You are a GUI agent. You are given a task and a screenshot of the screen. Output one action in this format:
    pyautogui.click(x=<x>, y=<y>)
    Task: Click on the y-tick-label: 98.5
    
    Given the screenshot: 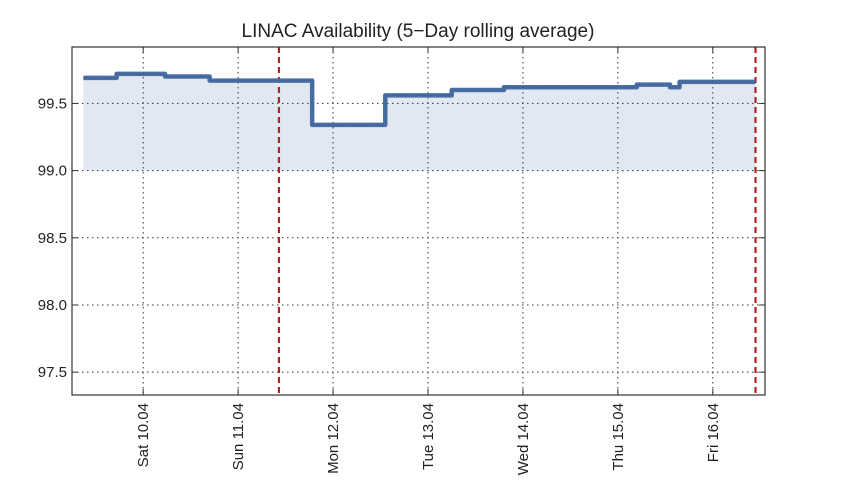 What is the action you would take?
    pyautogui.click(x=52, y=238)
    